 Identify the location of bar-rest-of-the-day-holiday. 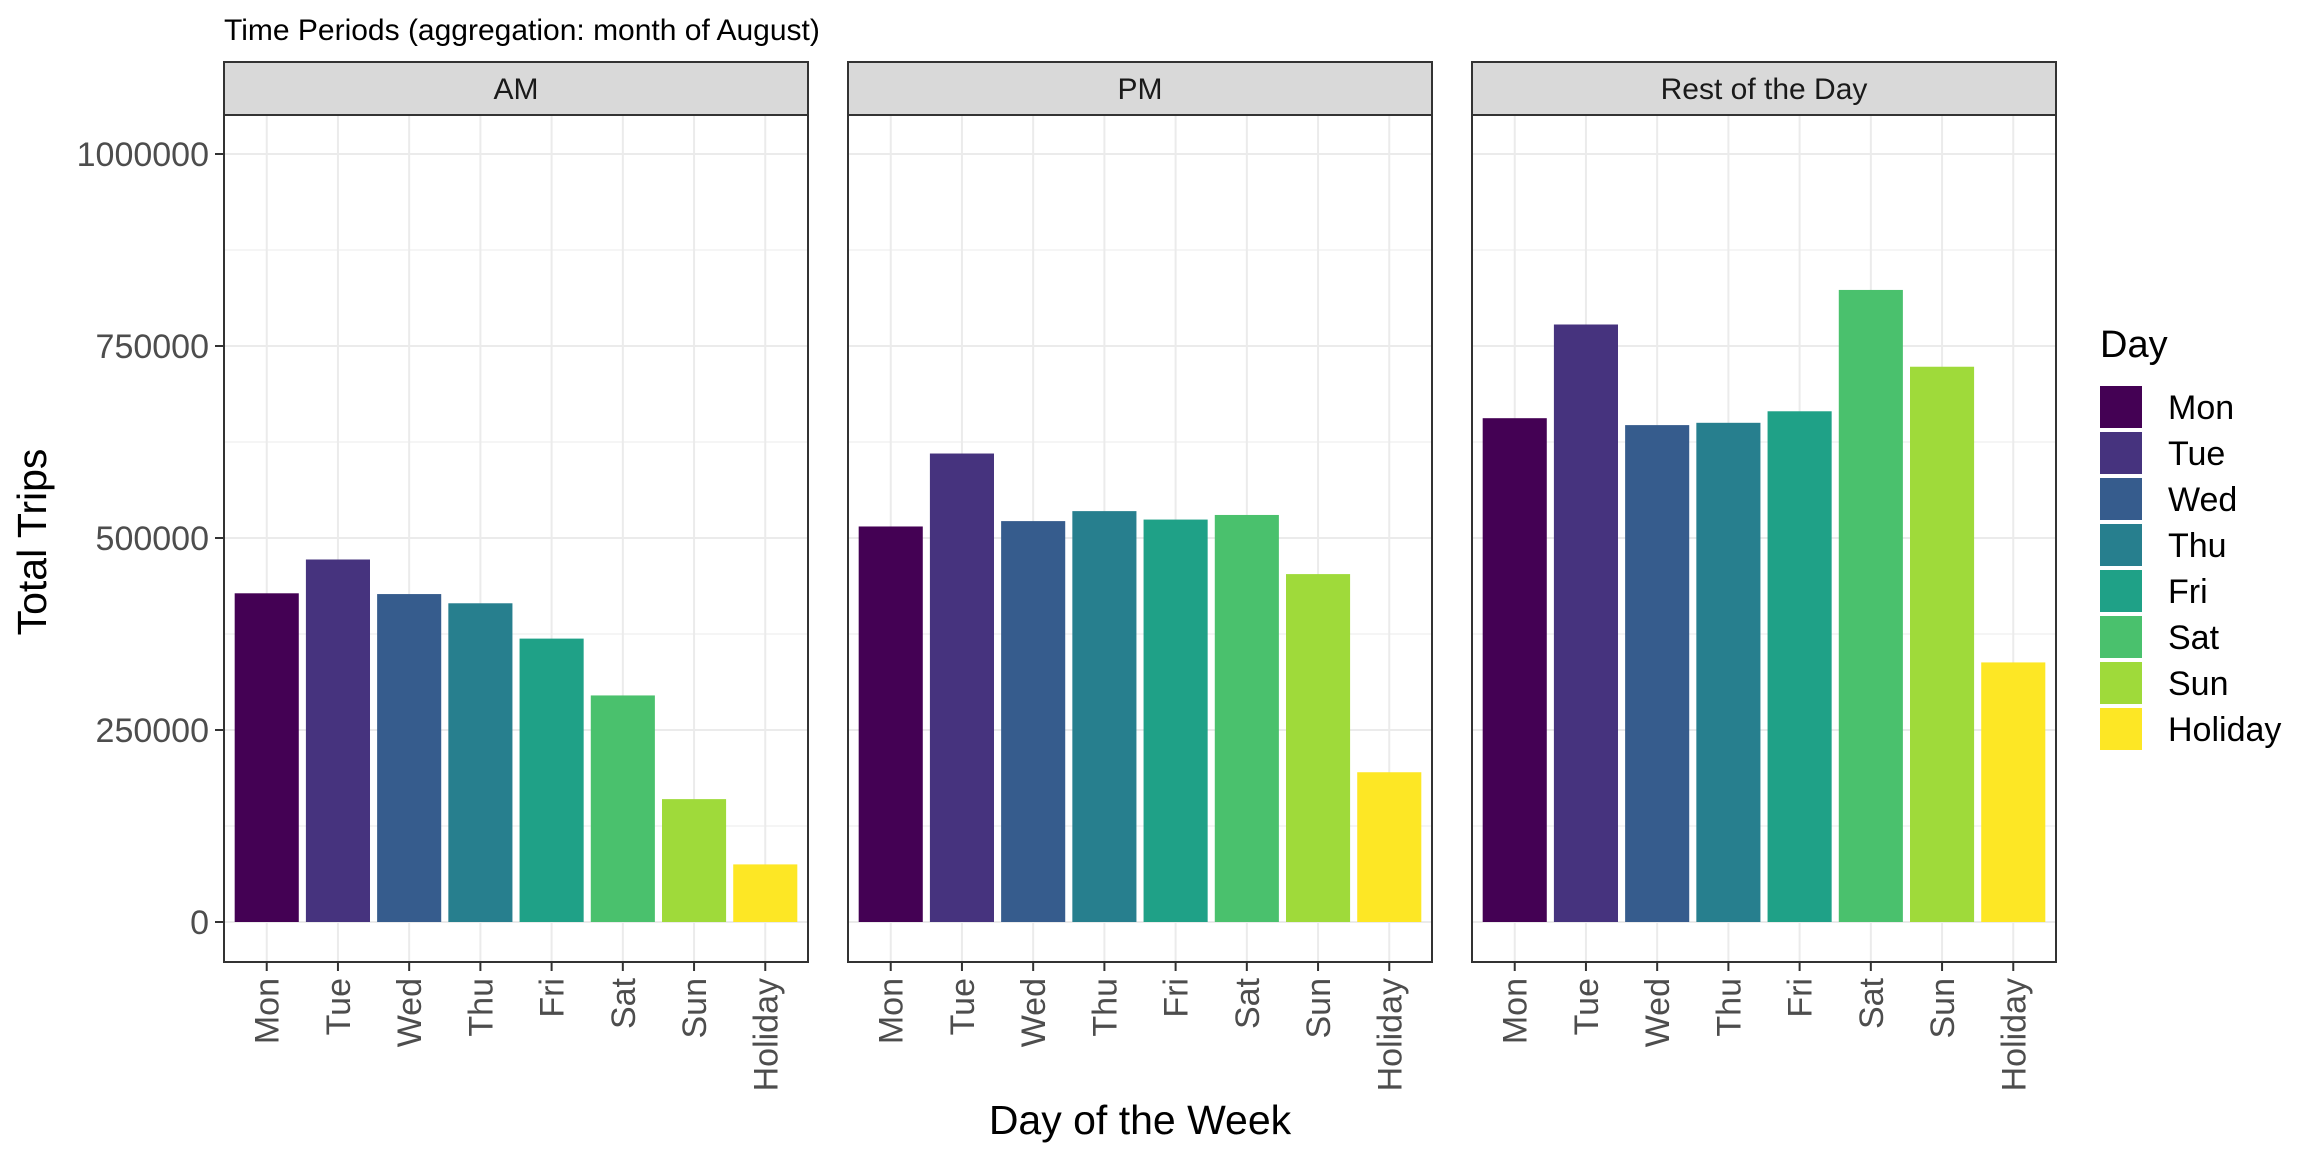
(2013, 792).